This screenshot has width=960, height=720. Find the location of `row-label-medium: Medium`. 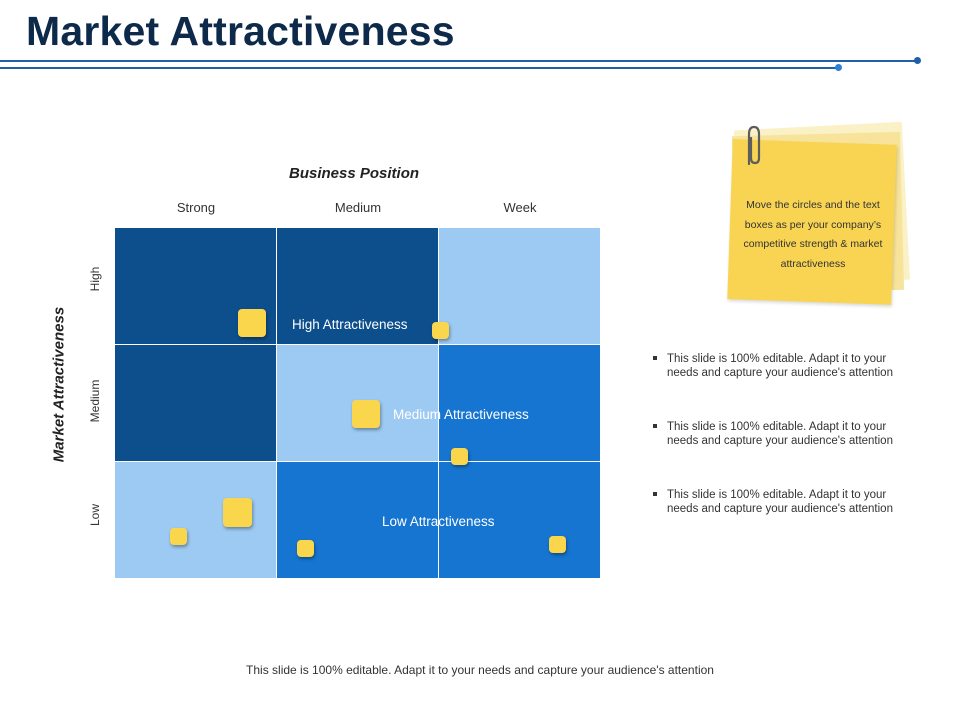

row-label-medium: Medium is located at coordinates (95, 401).